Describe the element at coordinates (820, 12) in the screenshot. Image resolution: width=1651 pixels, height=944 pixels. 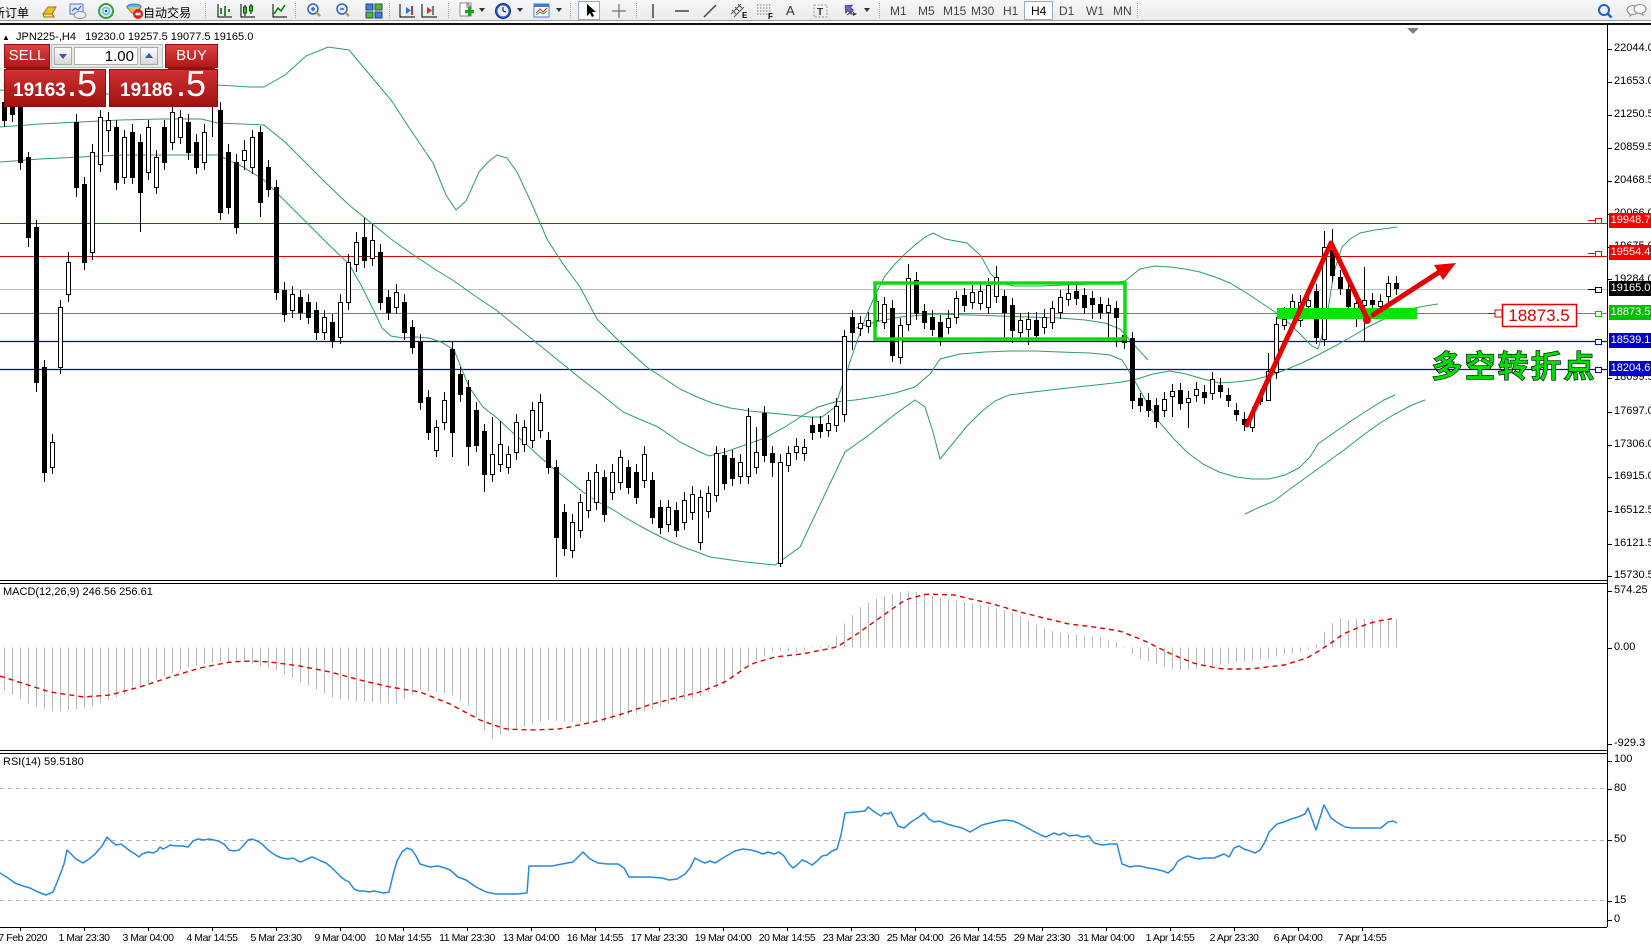
I see `svg-text: T` at that location.